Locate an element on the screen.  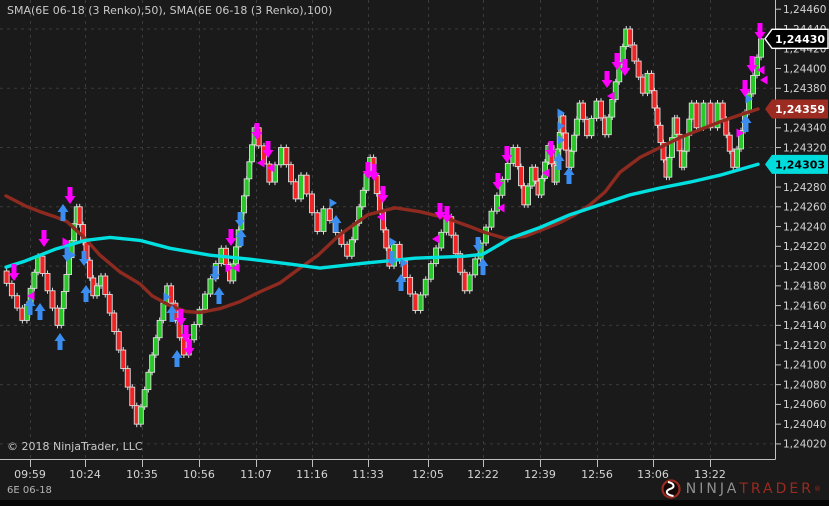
svg-text: 1,24320 is located at coordinates (804, 148).